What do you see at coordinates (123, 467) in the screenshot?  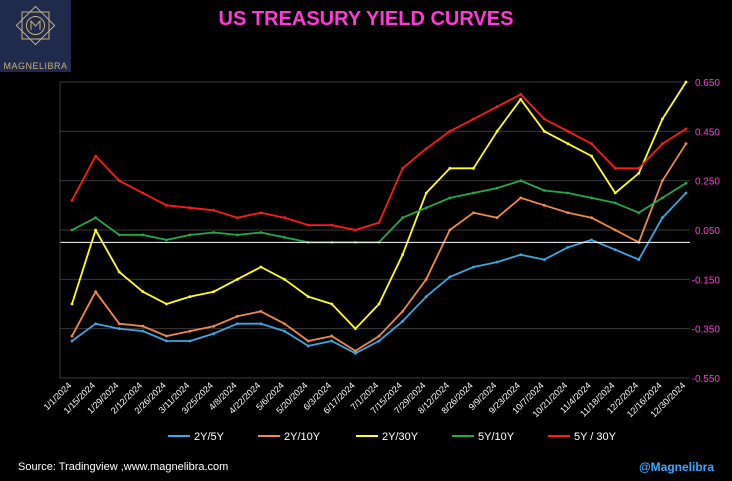 I see `source-note: Source: Tradingview ,www.magnelibra.com` at bounding box center [123, 467].